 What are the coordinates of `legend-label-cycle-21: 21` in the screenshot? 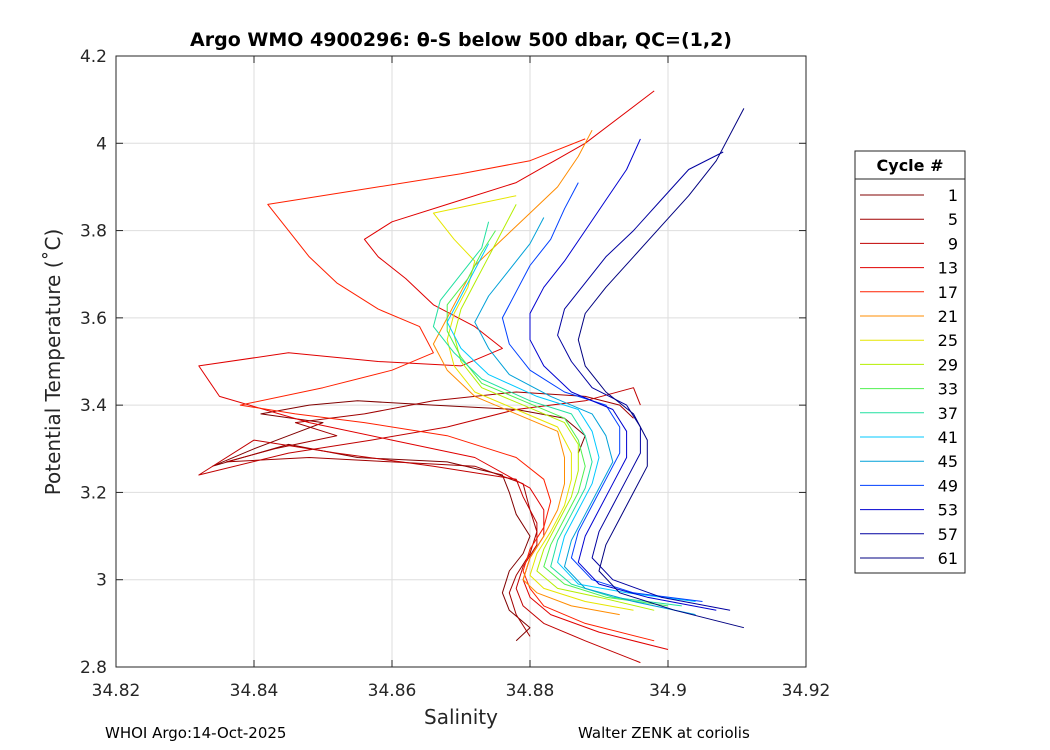 It's located at (948, 316).